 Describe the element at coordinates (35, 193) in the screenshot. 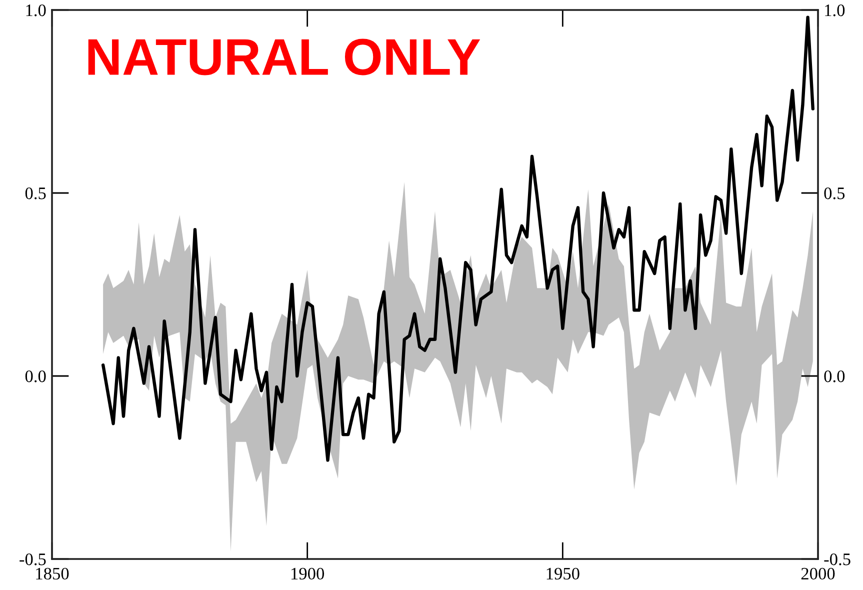

I see `y-tick-label: 0.5` at that location.